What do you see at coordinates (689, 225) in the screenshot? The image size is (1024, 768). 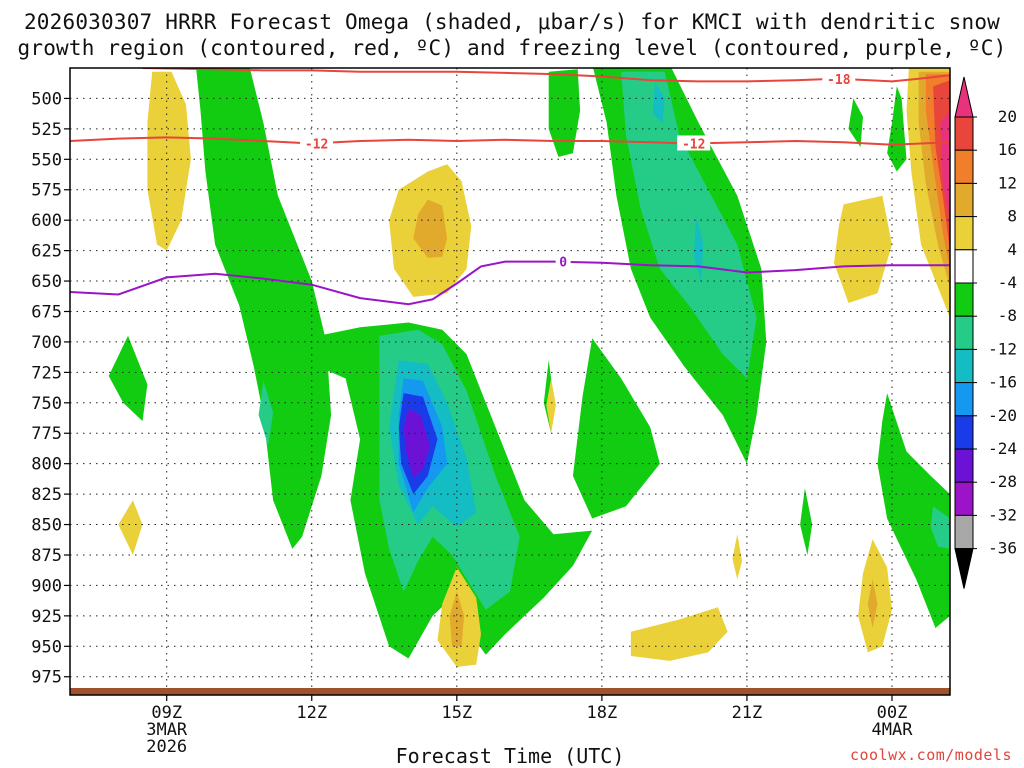 I see `omega-region-teal-big-right` at bounding box center [689, 225].